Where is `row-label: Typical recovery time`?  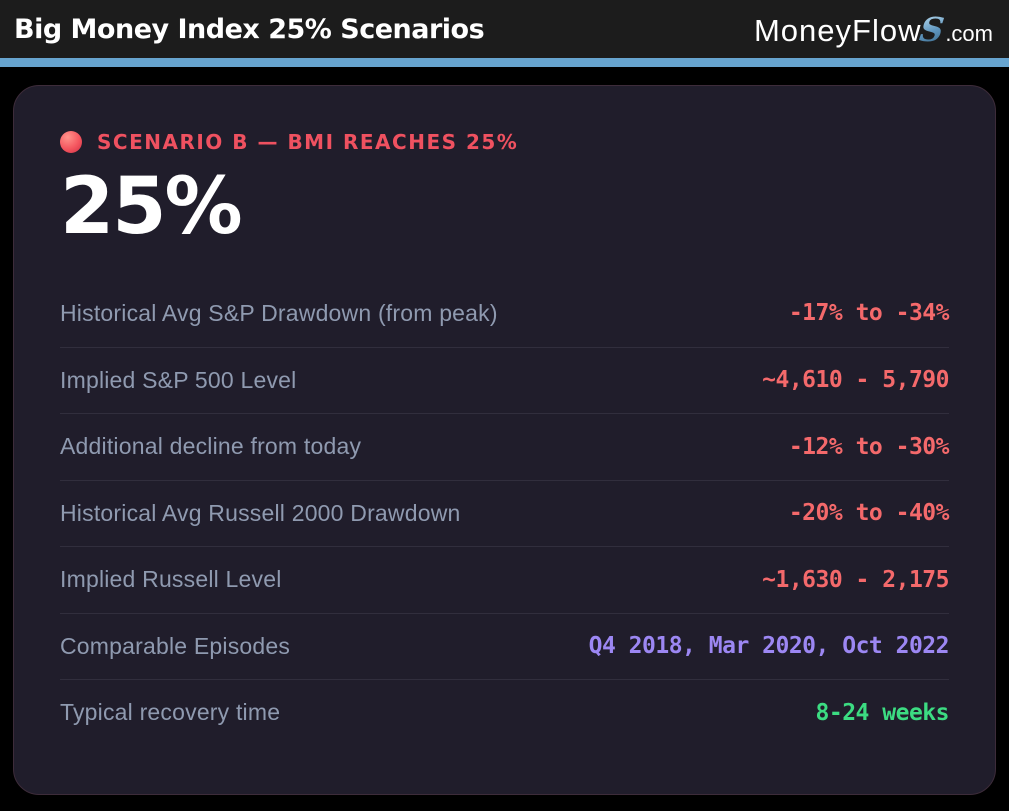 row-label: Typical recovery time is located at coordinates (170, 712).